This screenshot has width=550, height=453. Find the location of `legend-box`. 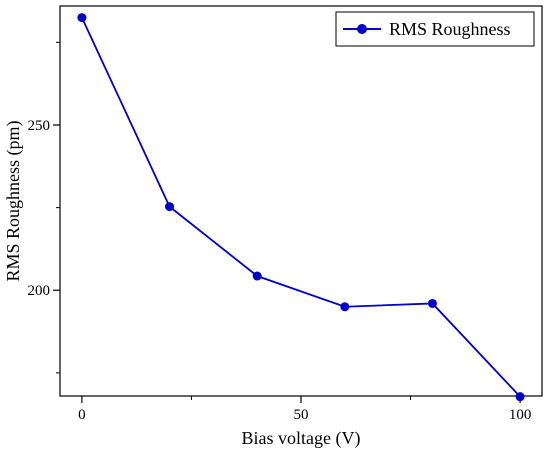

legend-box is located at coordinates (435, 29).